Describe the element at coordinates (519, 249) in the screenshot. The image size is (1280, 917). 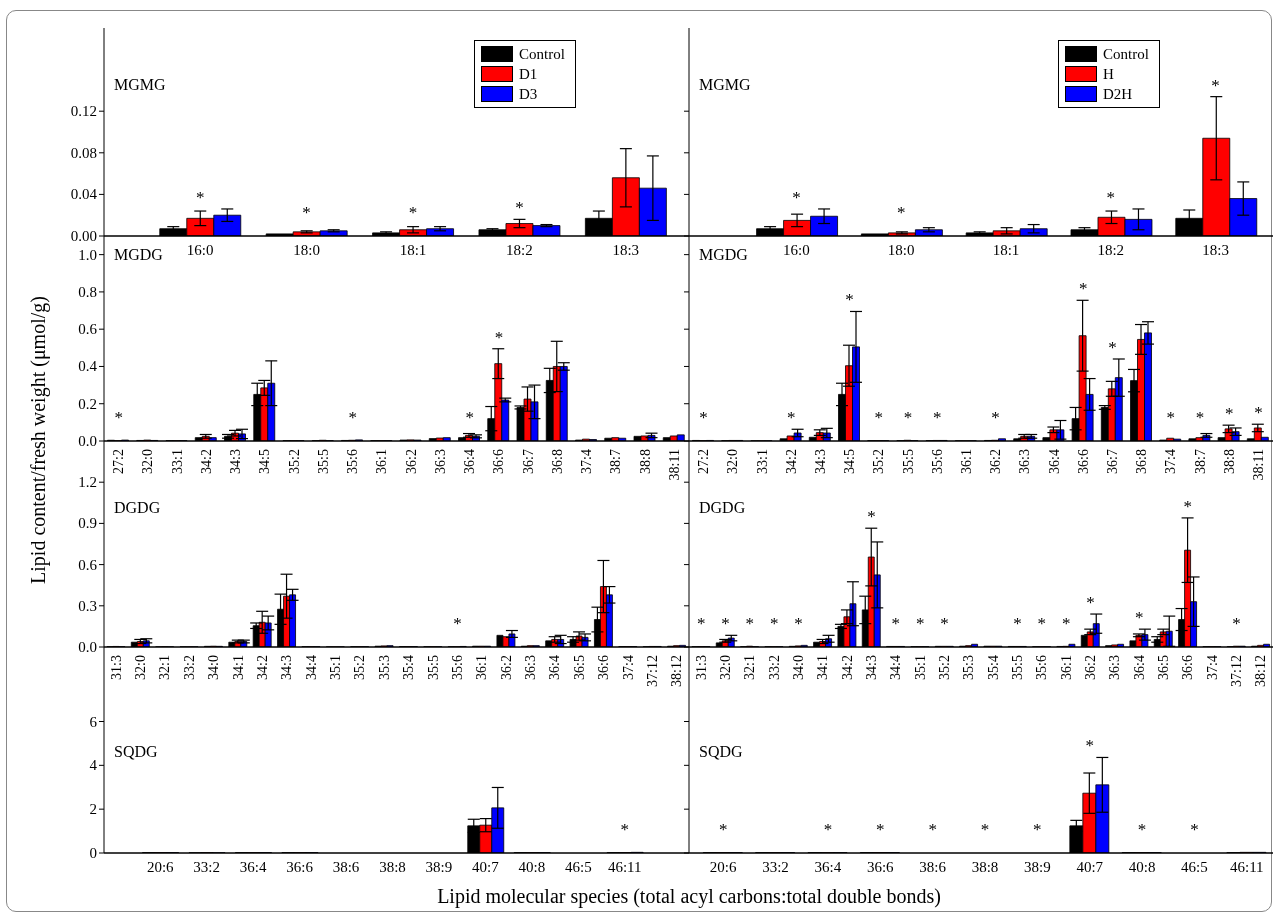
I see `x-tick-label: 18:2` at that location.